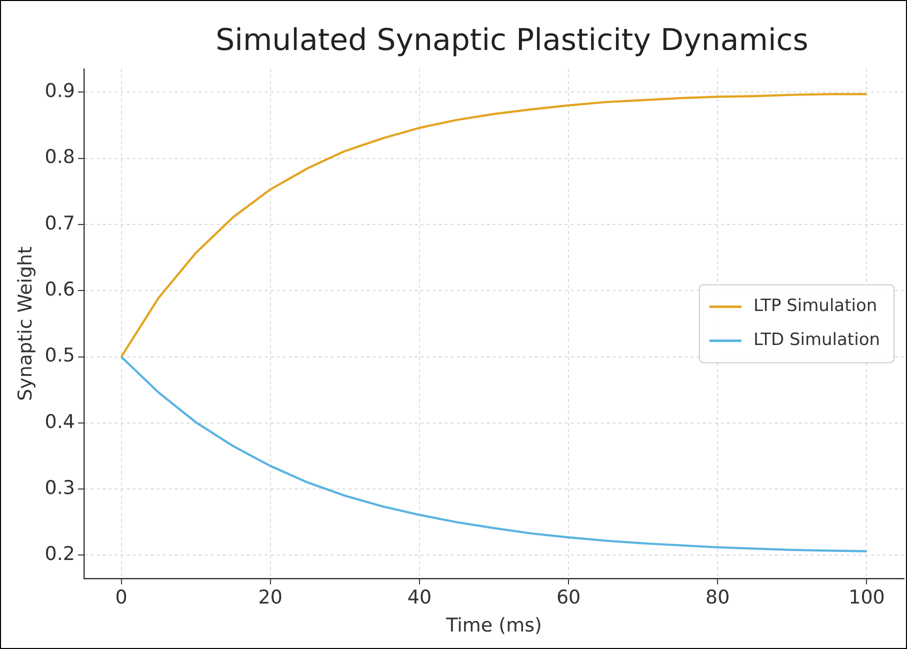  What do you see at coordinates (866, 597) in the screenshot?
I see `x-tick-label: 100` at bounding box center [866, 597].